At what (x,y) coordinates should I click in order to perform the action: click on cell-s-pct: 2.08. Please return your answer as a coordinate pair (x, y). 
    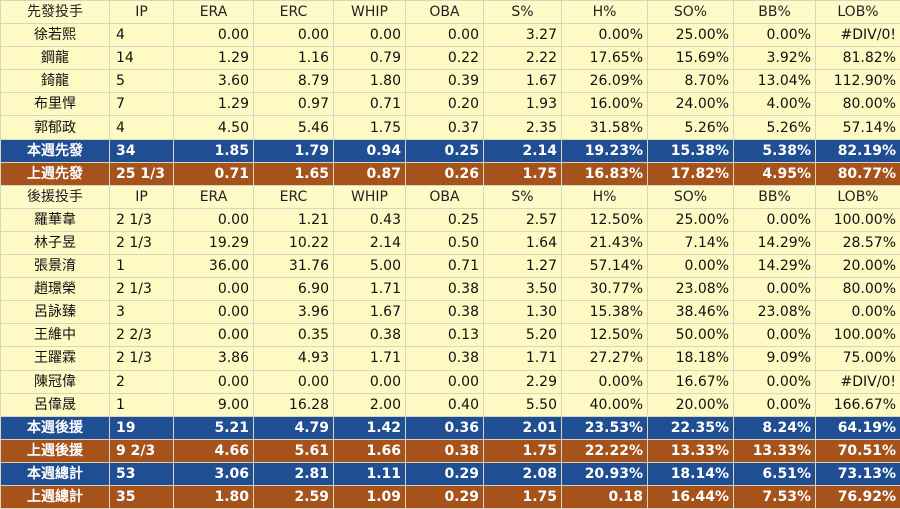
    Looking at the image, I should click on (523, 473).